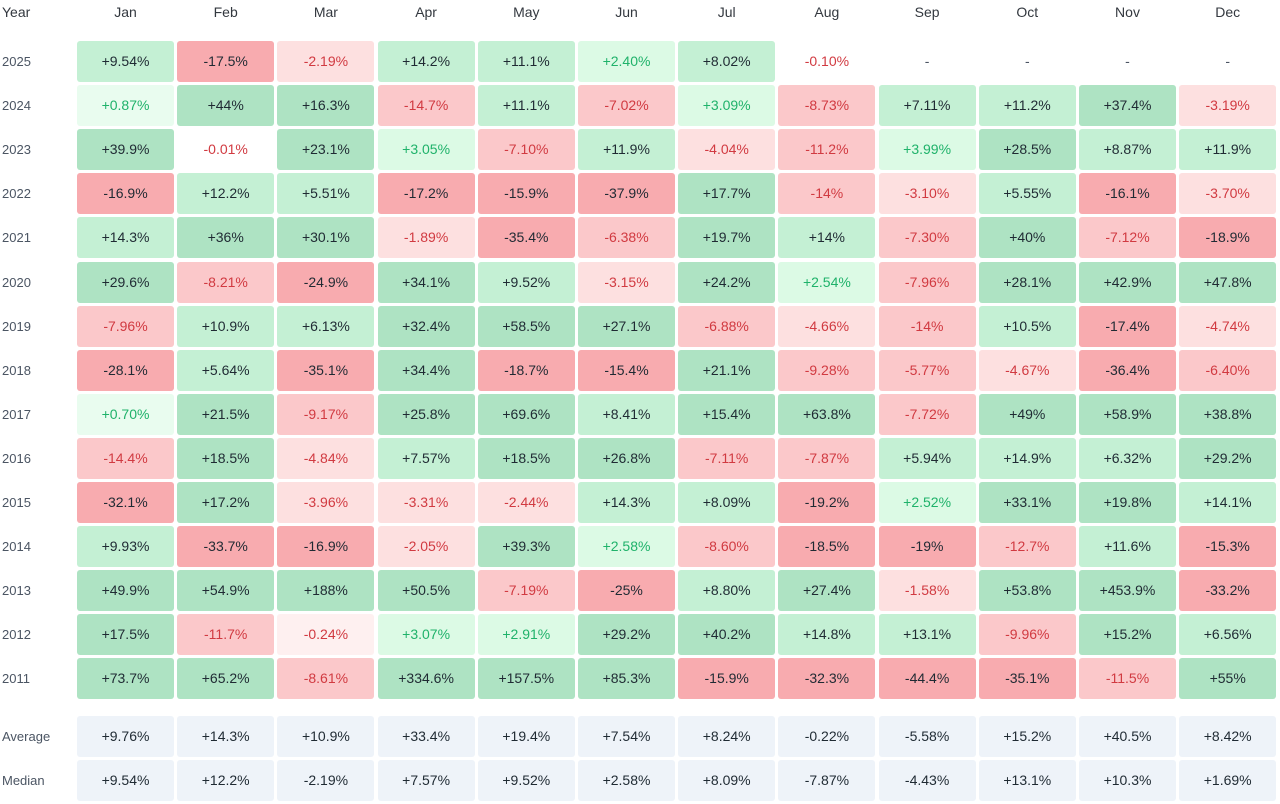 The image size is (1280, 804). What do you see at coordinates (1127, 591) in the screenshot?
I see `return-cell: +453.9%` at bounding box center [1127, 591].